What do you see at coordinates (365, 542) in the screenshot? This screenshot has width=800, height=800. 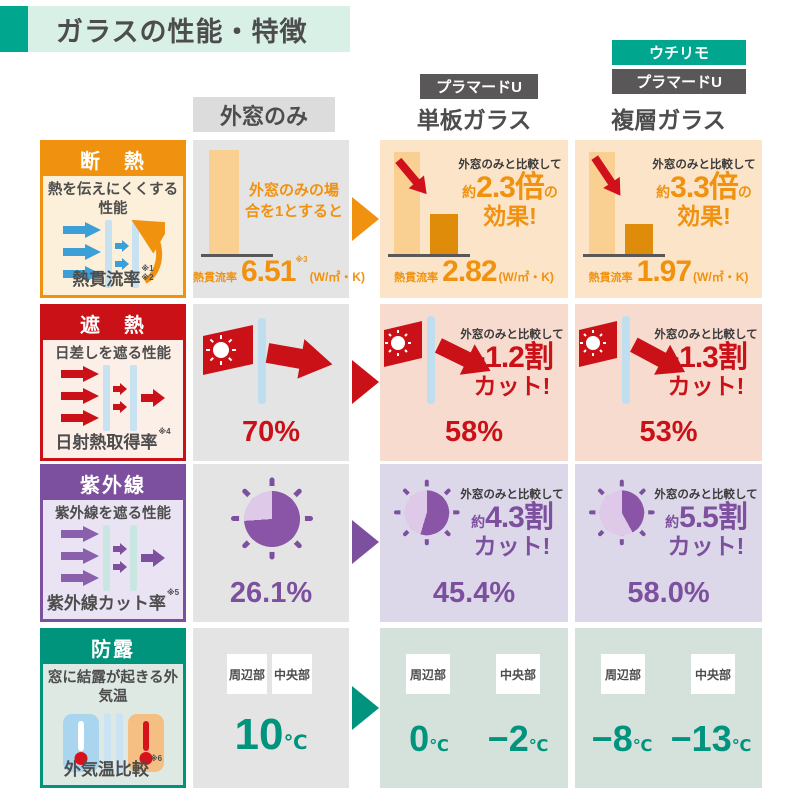 I see `flow-arrow-uv` at bounding box center [365, 542].